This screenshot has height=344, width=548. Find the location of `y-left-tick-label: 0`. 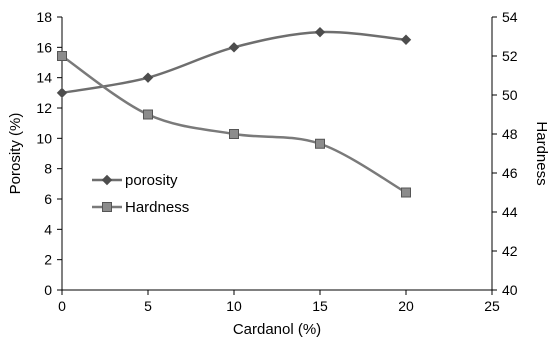

y-left-tick-label: 0 is located at coordinates (48, 290).